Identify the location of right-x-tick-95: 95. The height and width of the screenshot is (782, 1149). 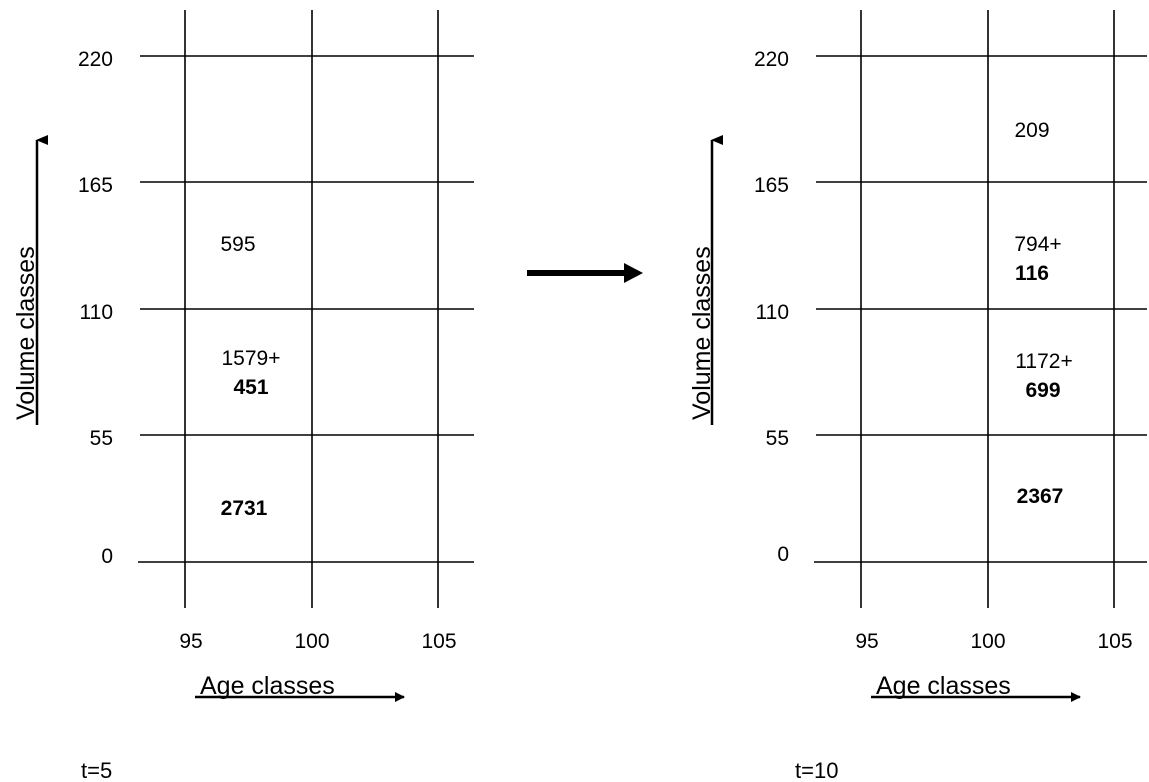
(866, 641).